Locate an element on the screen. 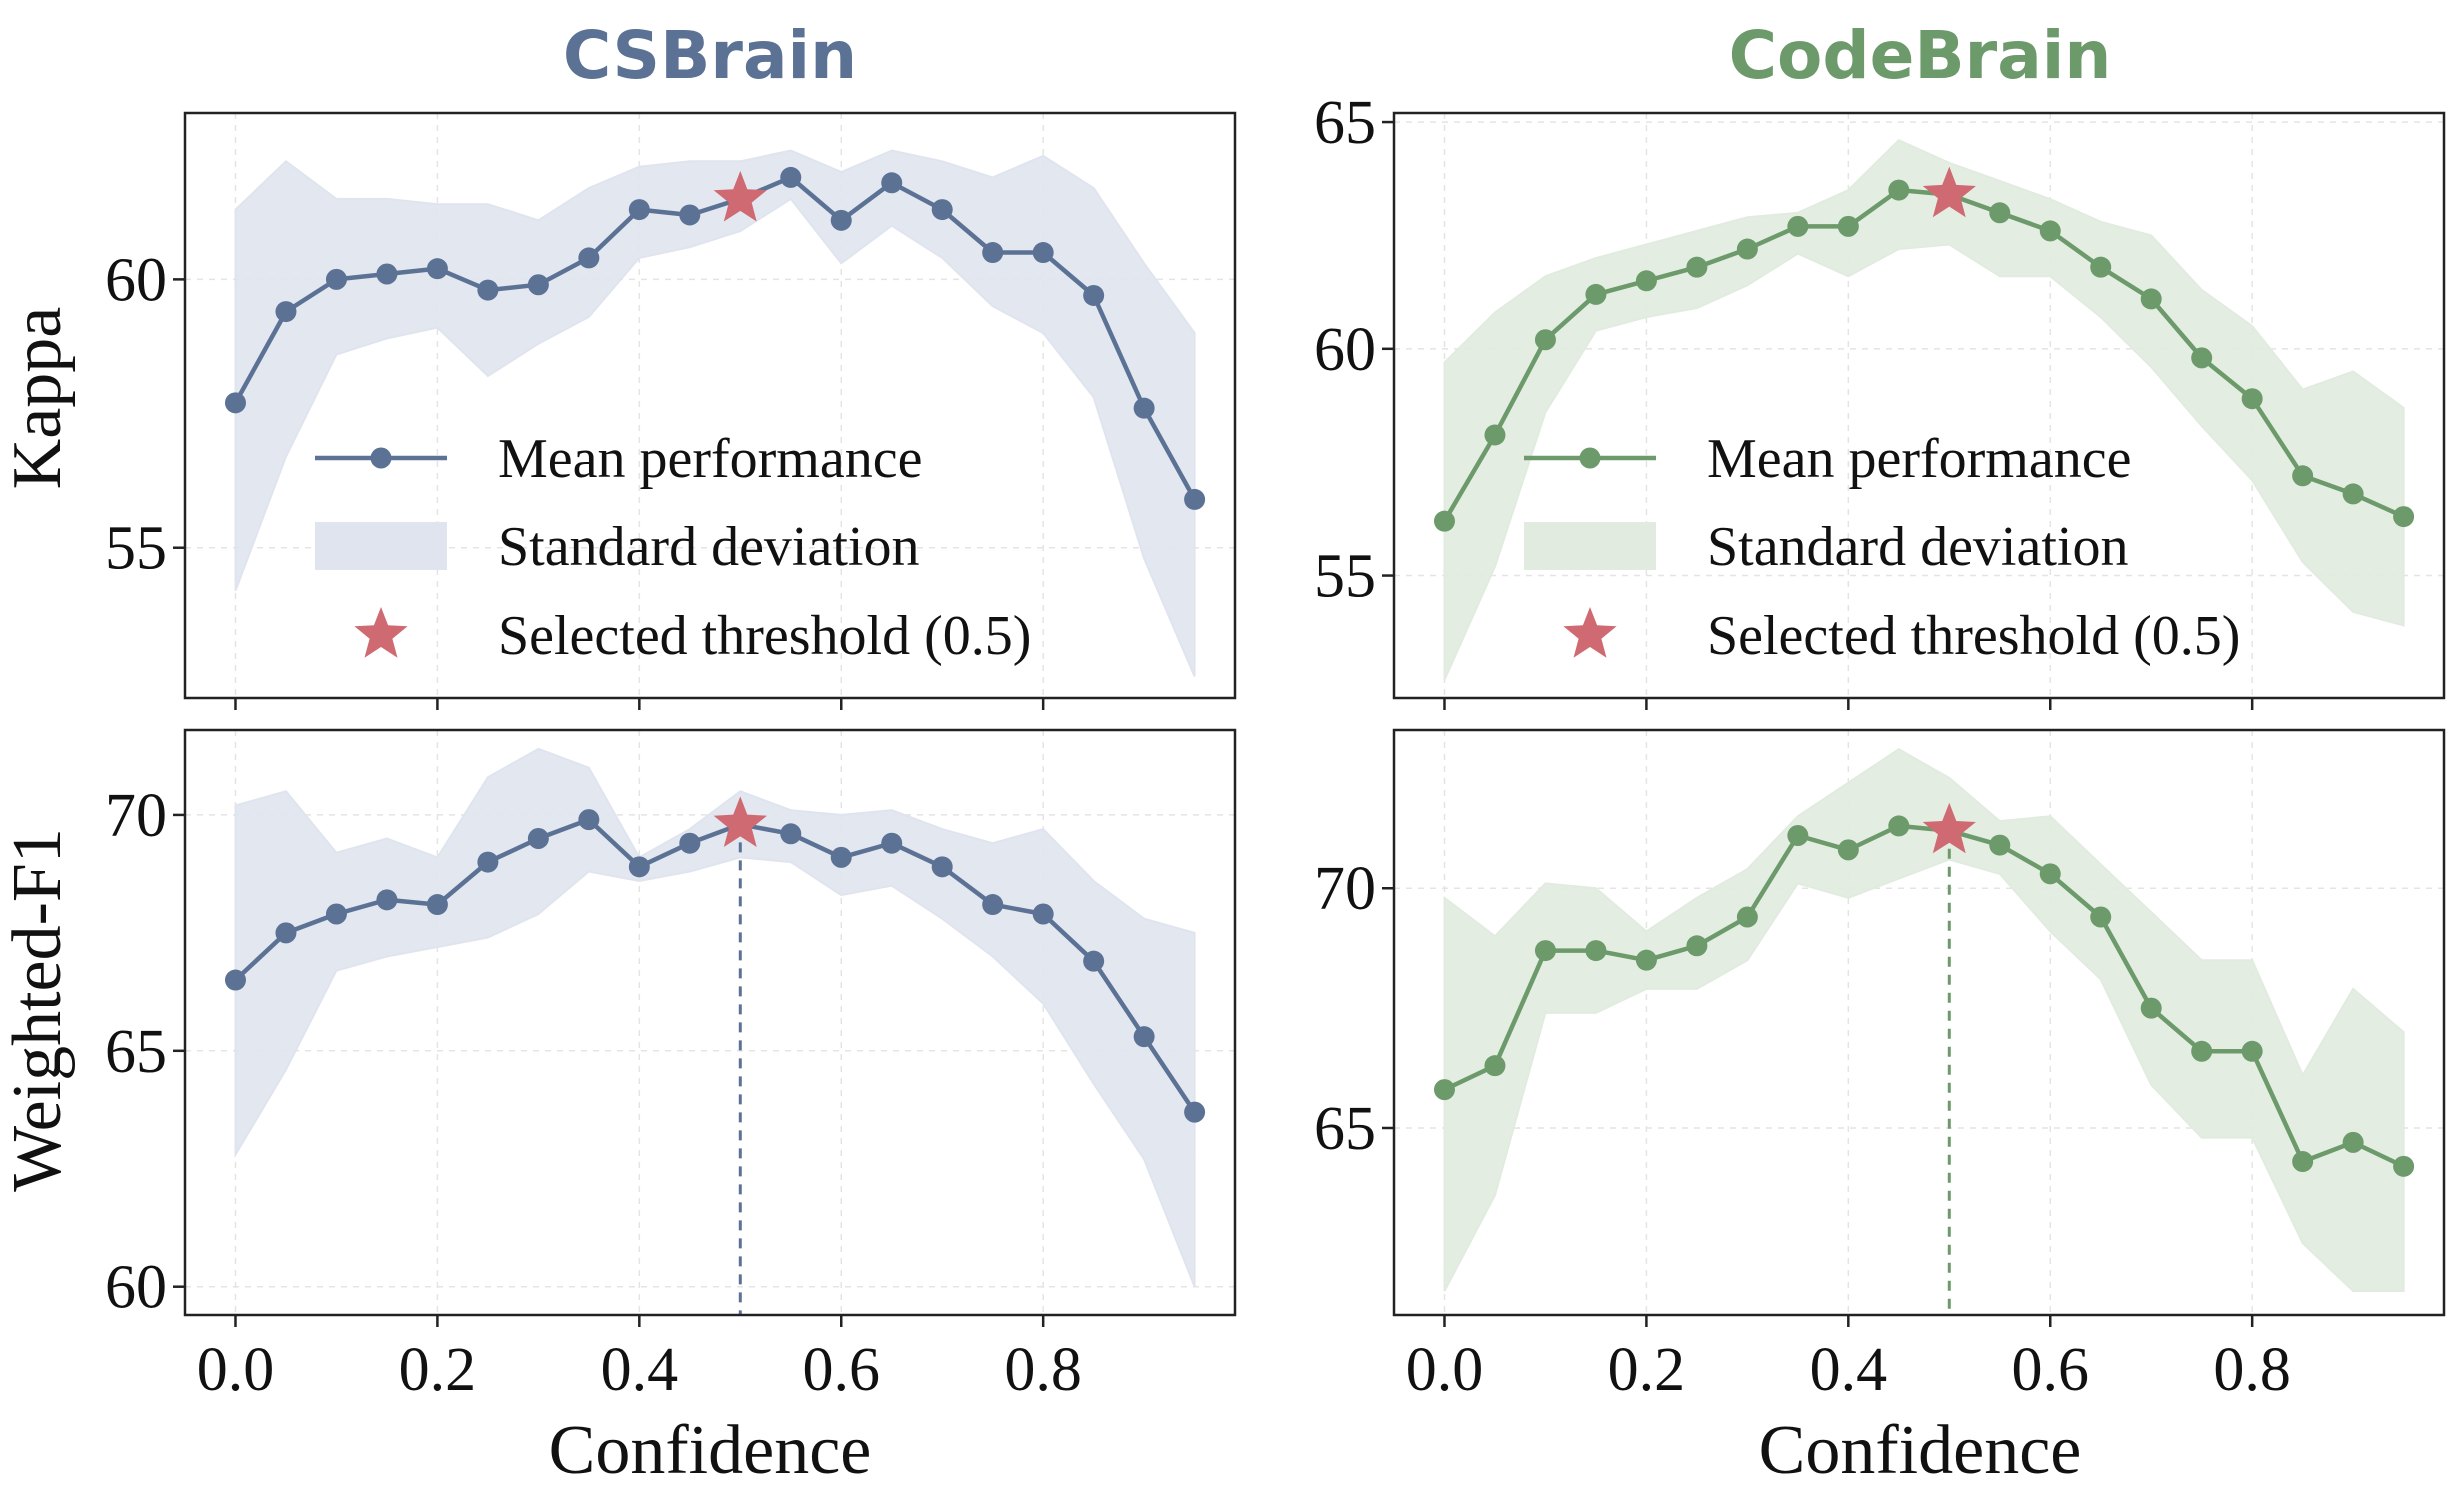 Image resolution: width=2450 pixels, height=1496 pixels. csbrain-title: CSBrain is located at coordinates (710, 55).